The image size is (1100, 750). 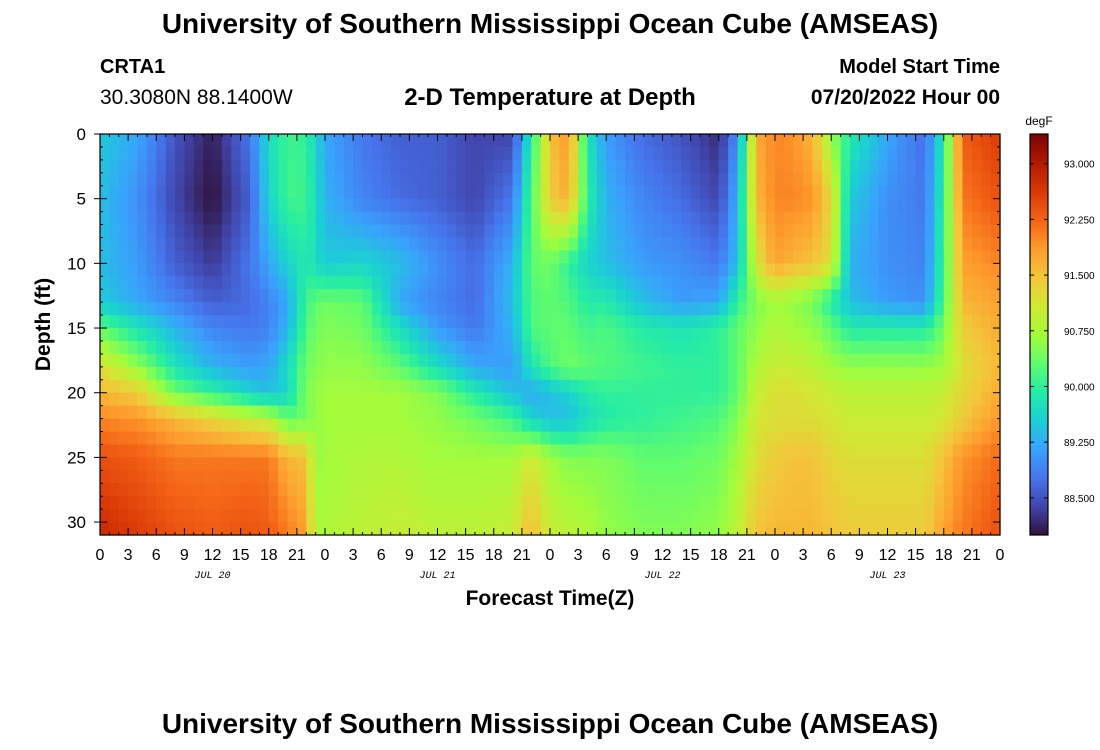 I want to click on x-tick-label: 21, so click(x=522, y=555).